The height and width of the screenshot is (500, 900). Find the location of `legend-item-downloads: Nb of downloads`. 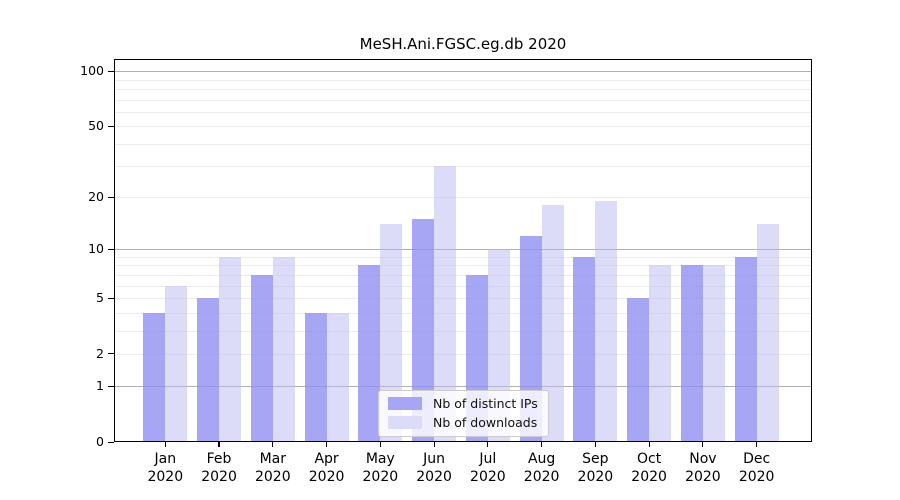

legend-item-downloads: Nb of downloads is located at coordinates (463, 422).